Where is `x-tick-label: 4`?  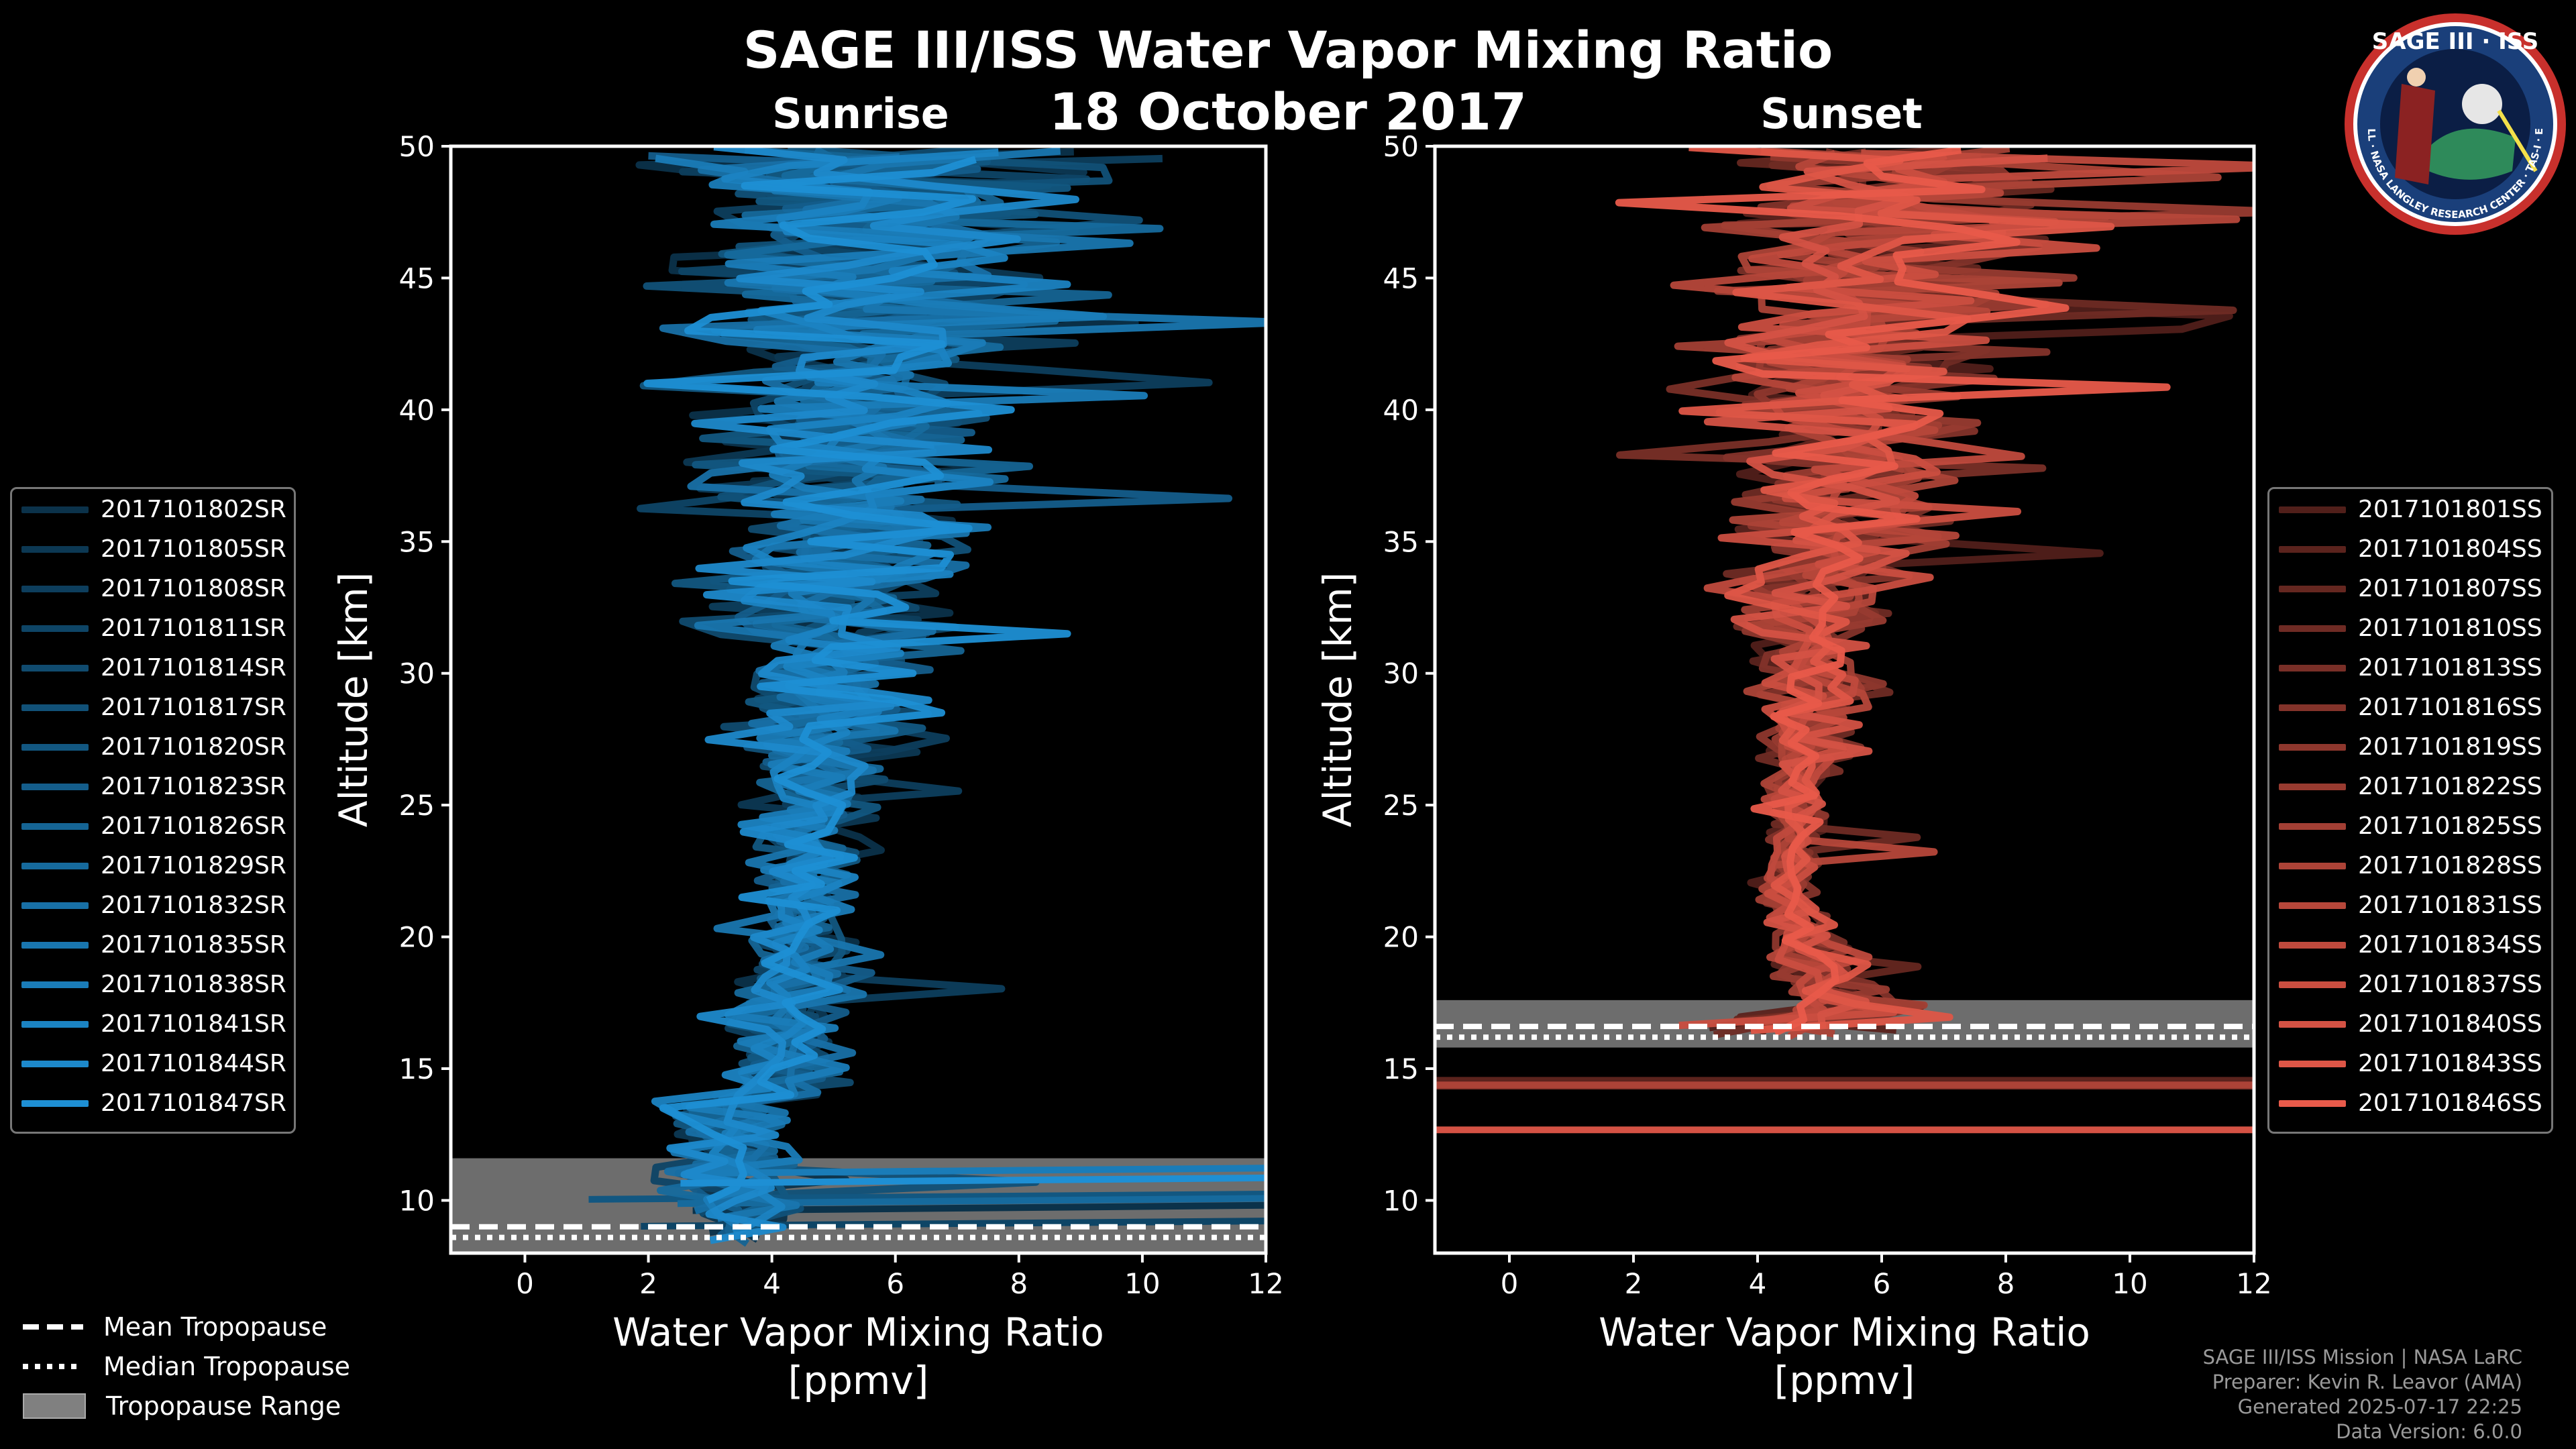
x-tick-label: 4 is located at coordinates (1758, 1283).